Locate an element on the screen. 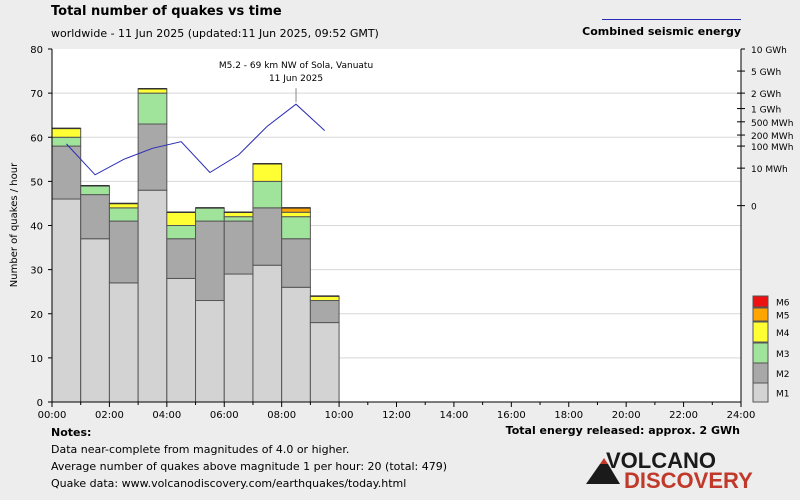  x-tick-label: 22:00 is located at coordinates (683, 415).